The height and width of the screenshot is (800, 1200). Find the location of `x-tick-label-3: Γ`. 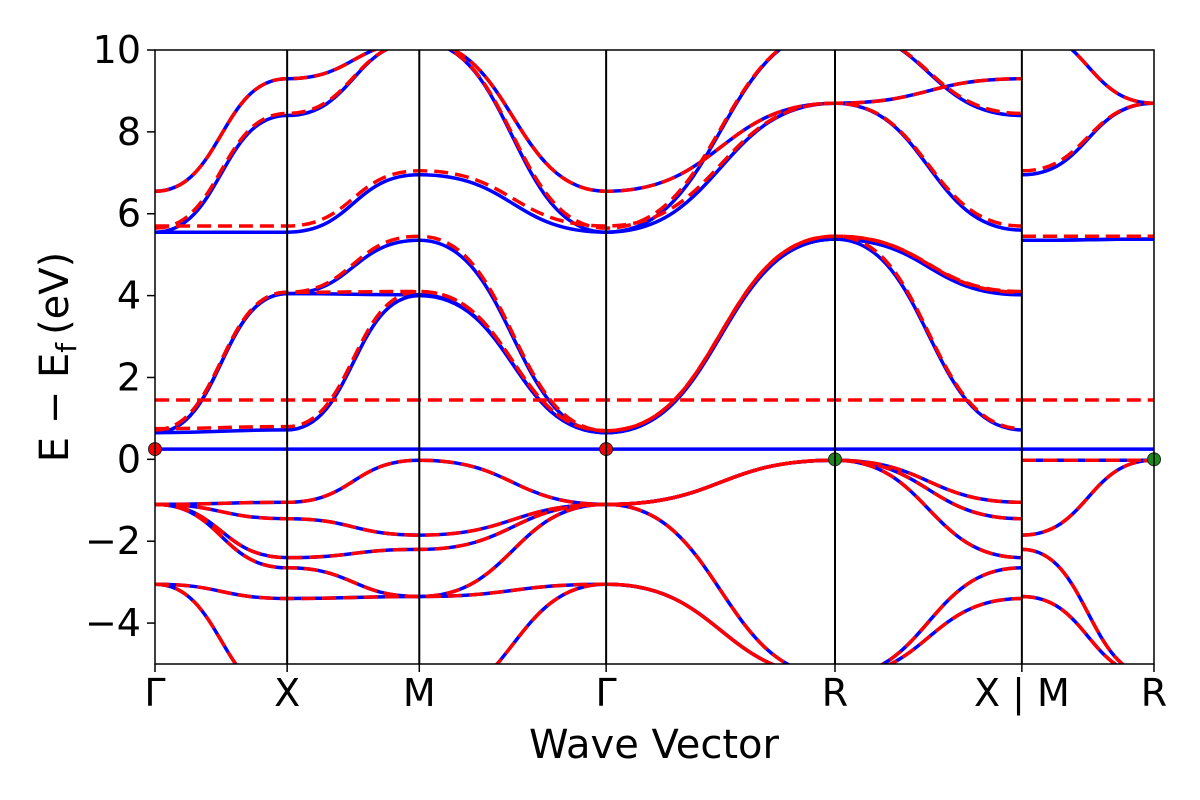

x-tick-label-3: Γ is located at coordinates (606, 693).